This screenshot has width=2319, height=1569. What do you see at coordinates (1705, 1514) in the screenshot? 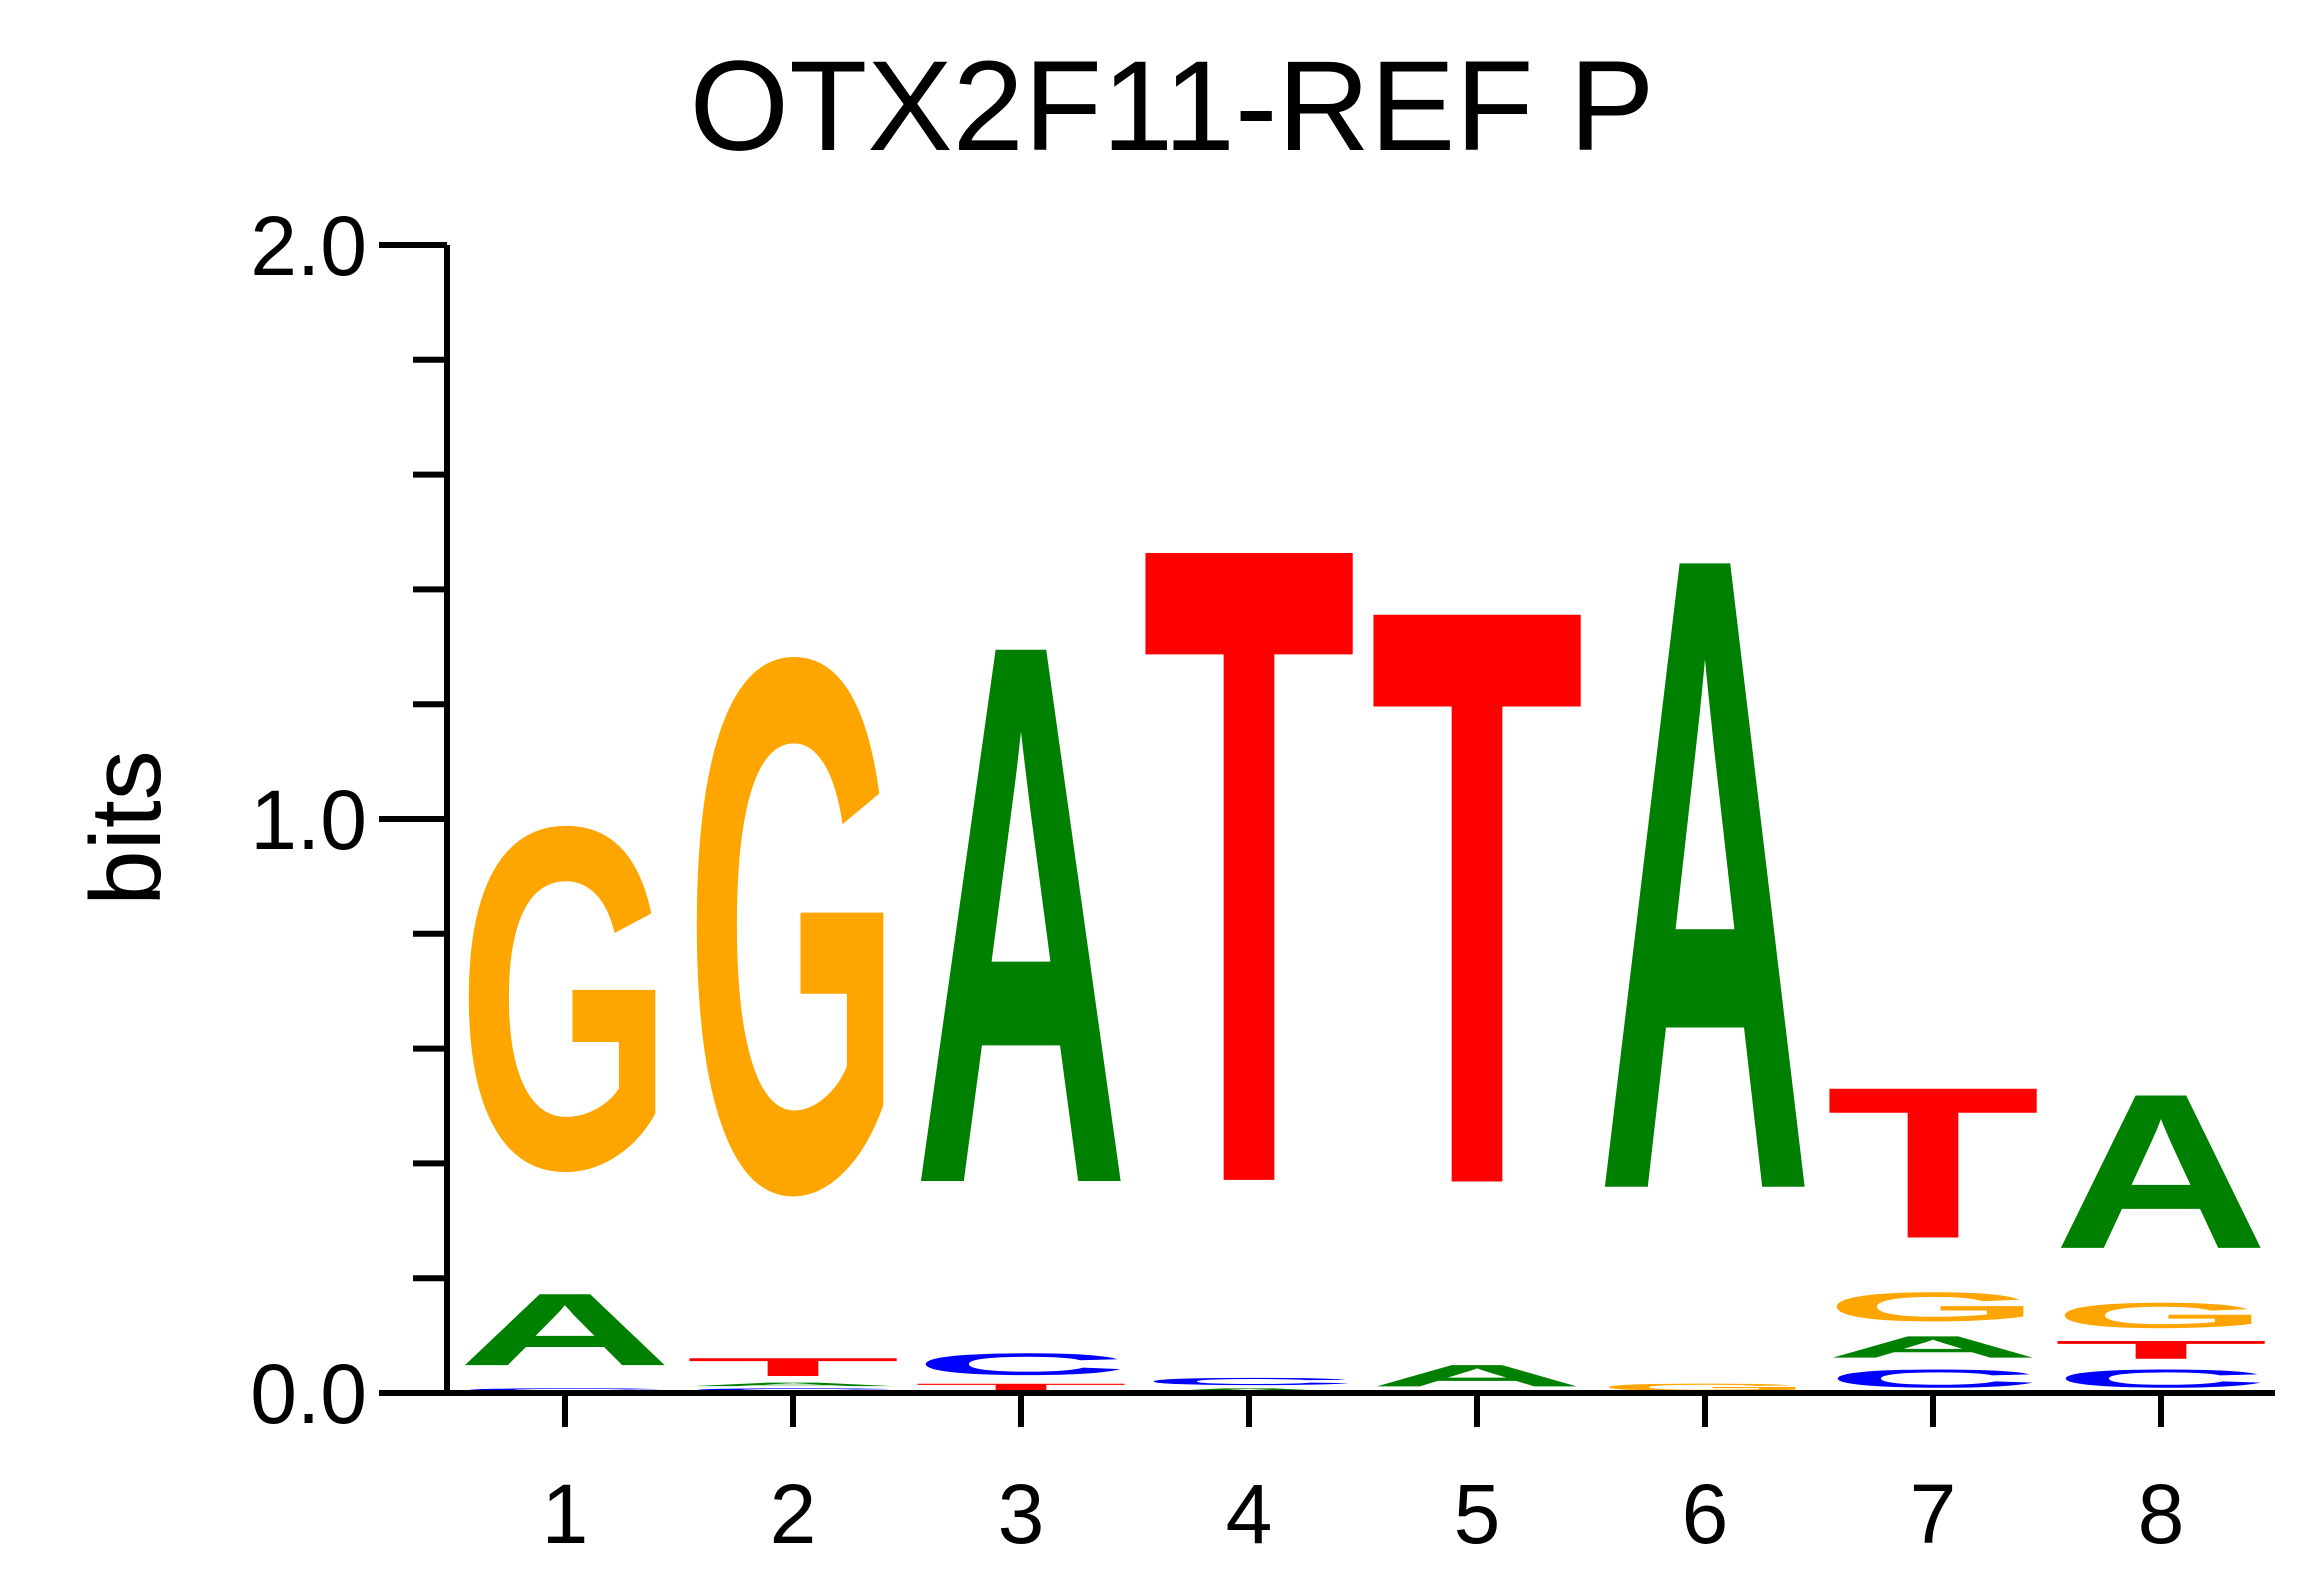
I see `position-label: 6` at bounding box center [1705, 1514].